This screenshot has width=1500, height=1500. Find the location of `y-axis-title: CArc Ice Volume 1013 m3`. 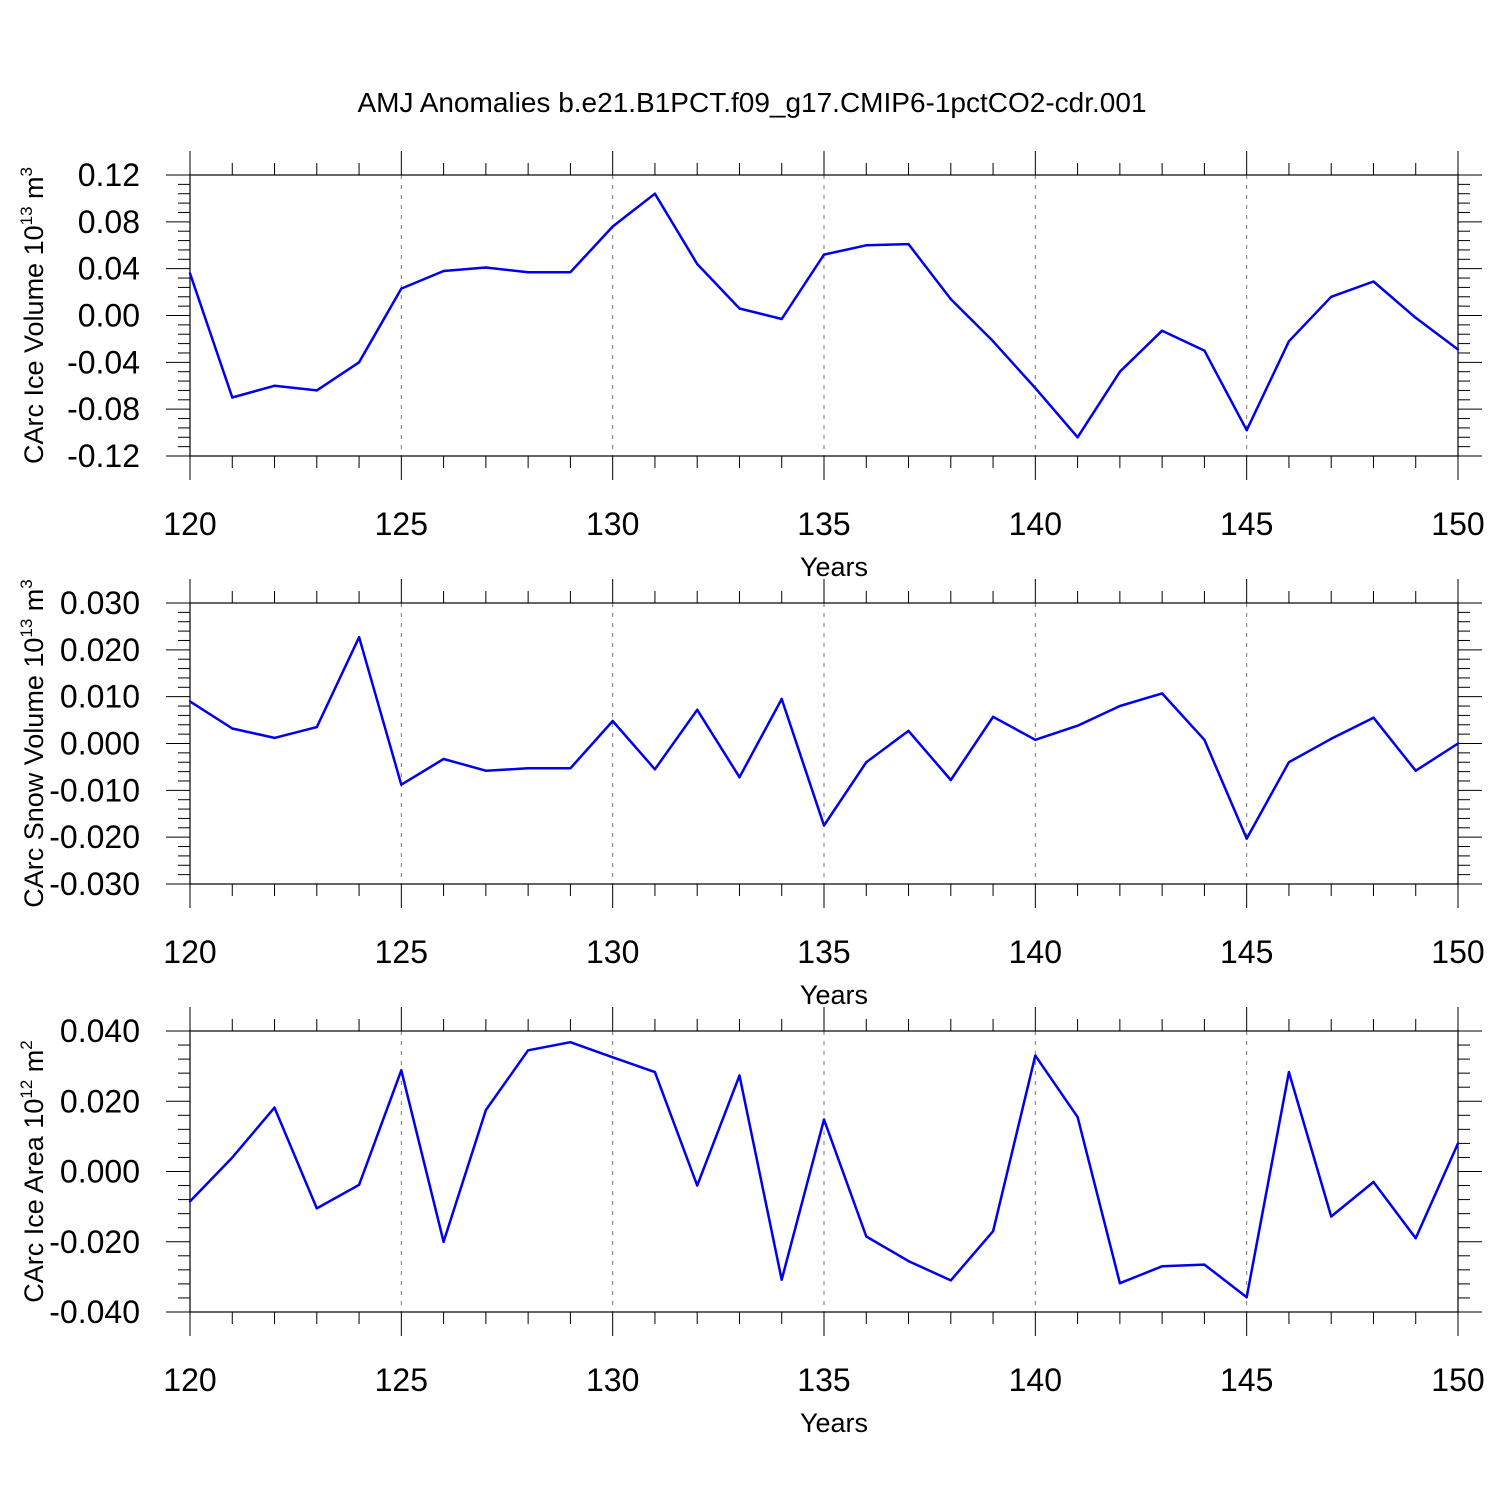

y-axis-title: CArc Ice Volume 1013 m3 is located at coordinates (33, 315).